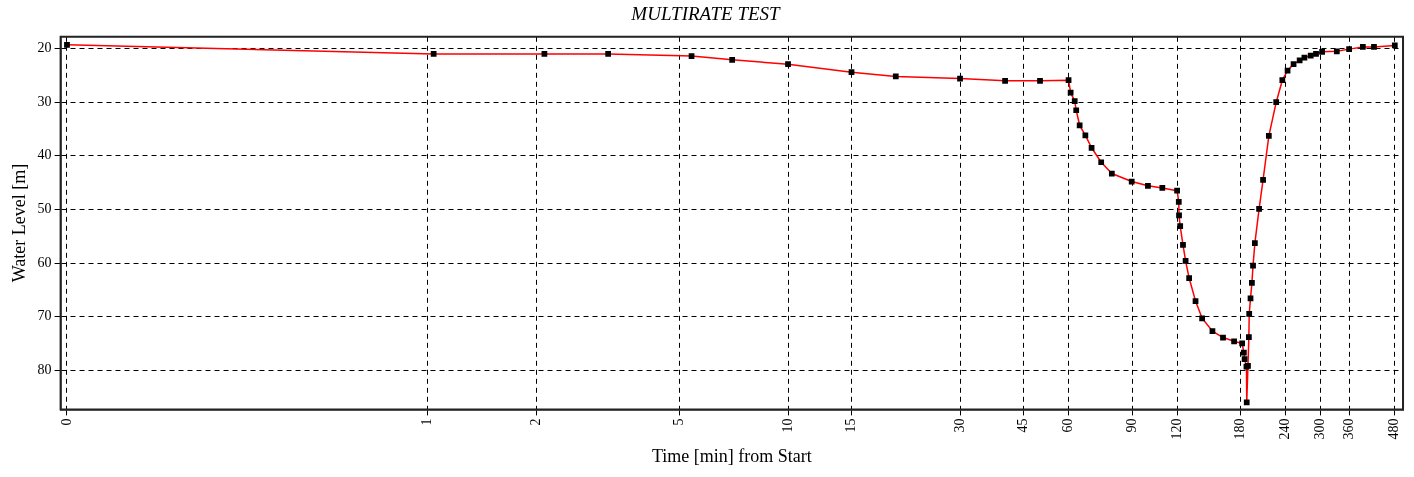 Image resolution: width=1414 pixels, height=477 pixels. I want to click on y-tick-label: 40, so click(44, 155).